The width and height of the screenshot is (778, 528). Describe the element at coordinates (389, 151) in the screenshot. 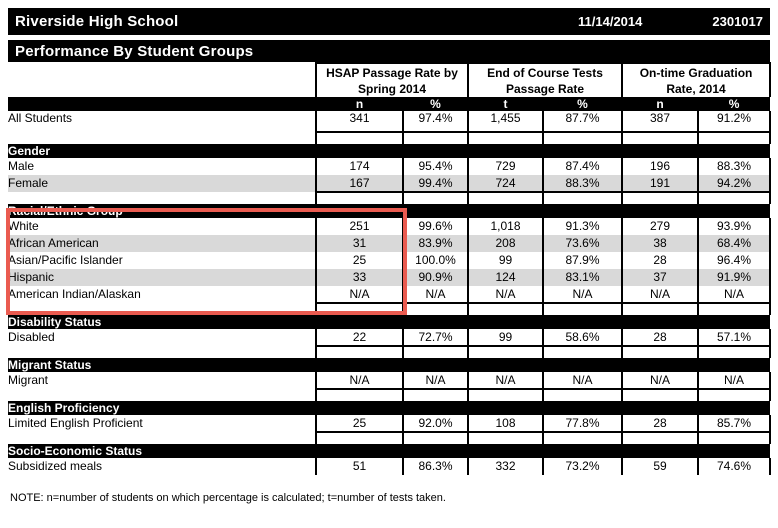

I see `section-title: Gender` at that location.